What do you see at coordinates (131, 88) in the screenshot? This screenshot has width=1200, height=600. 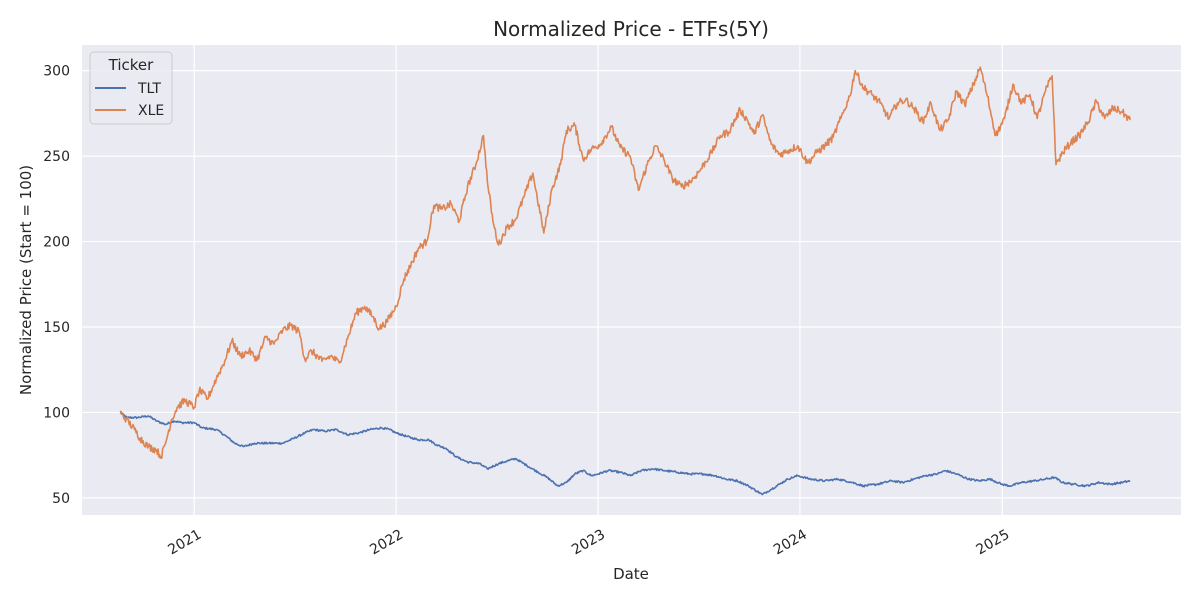 I see `legend: Ticker TLT XLE` at bounding box center [131, 88].